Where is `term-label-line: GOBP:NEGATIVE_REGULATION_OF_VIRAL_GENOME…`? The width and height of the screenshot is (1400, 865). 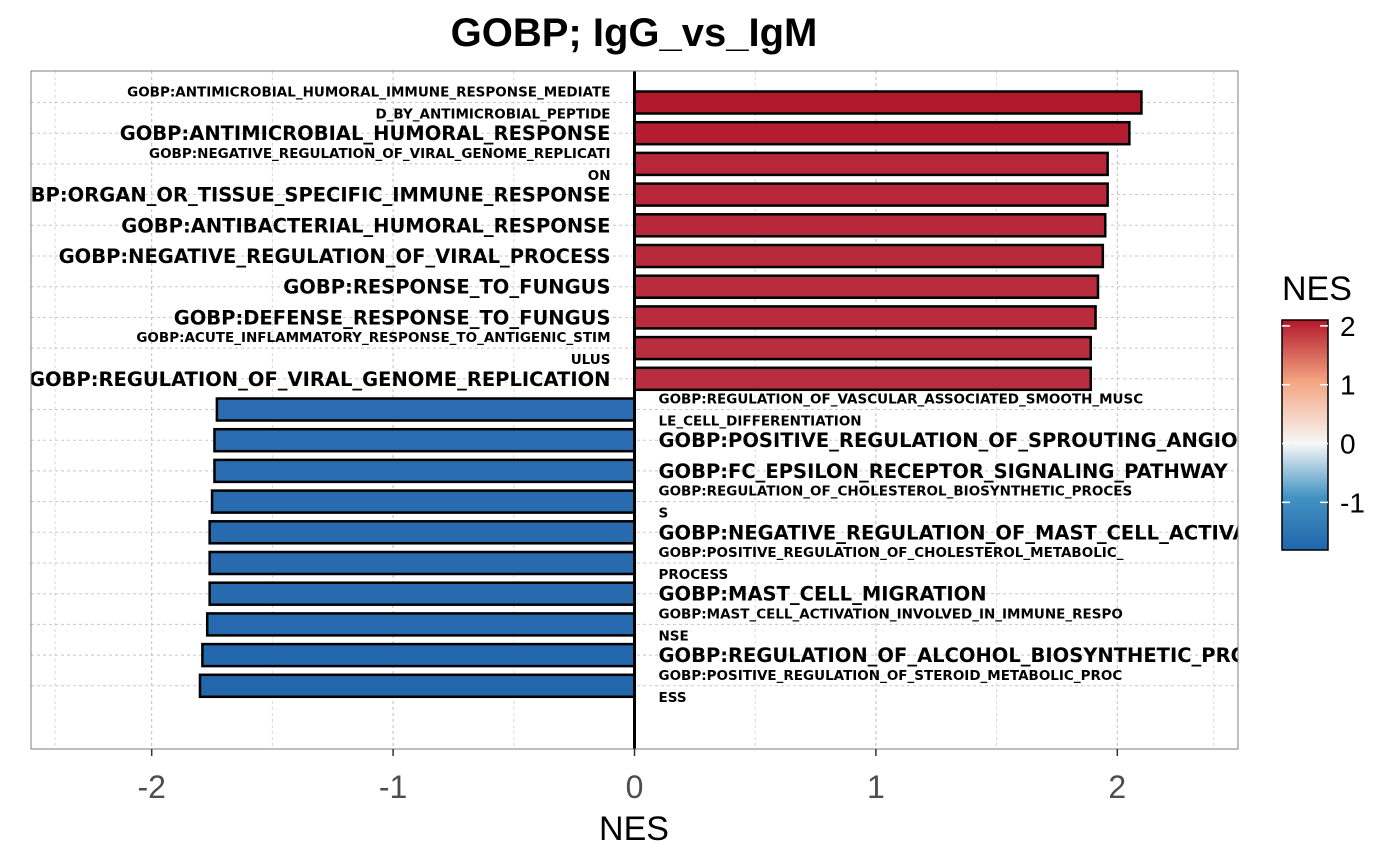 term-label-line: GOBP:NEGATIVE_REGULATION_OF_VIRAL_GENOME… is located at coordinates (380, 154).